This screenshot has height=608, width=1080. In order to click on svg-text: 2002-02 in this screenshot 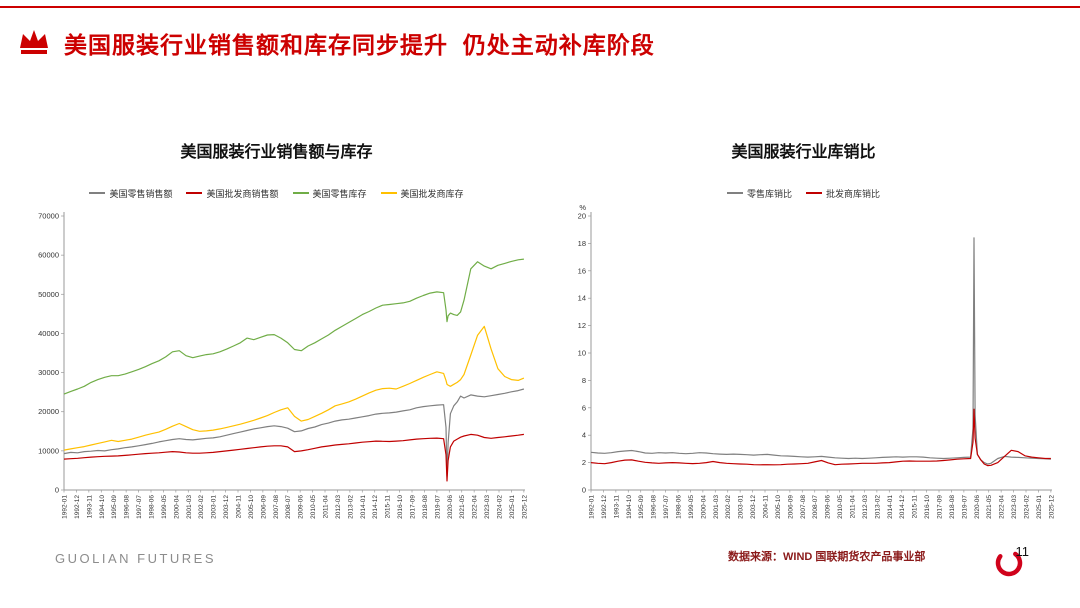, I will do `click(201, 507)`.